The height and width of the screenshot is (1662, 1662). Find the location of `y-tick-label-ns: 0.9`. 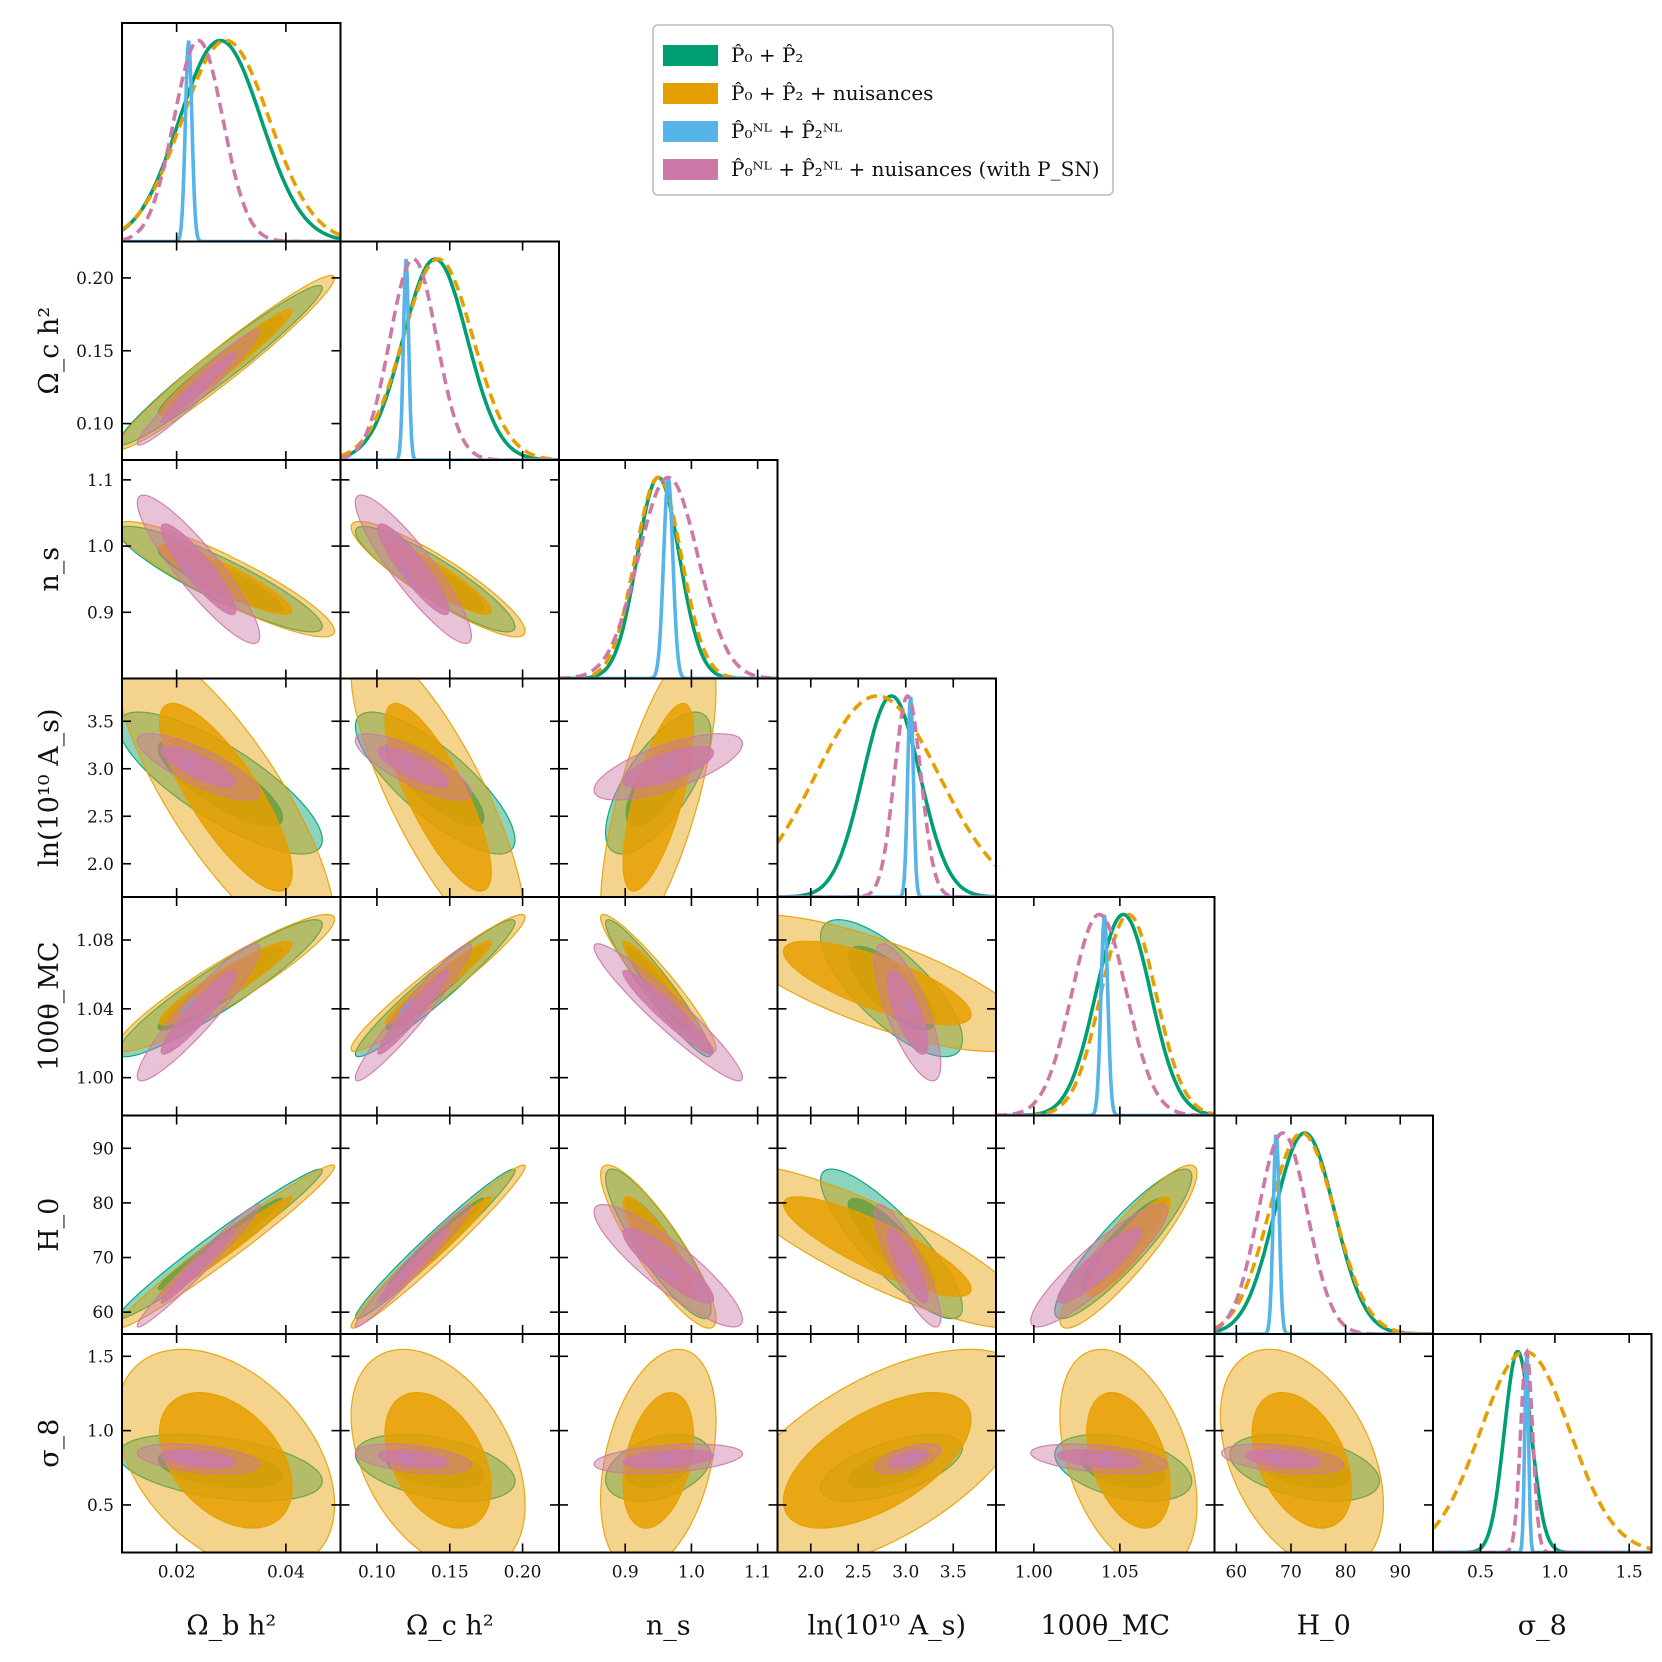

y-tick-label-ns: 0.9 is located at coordinates (100, 613).